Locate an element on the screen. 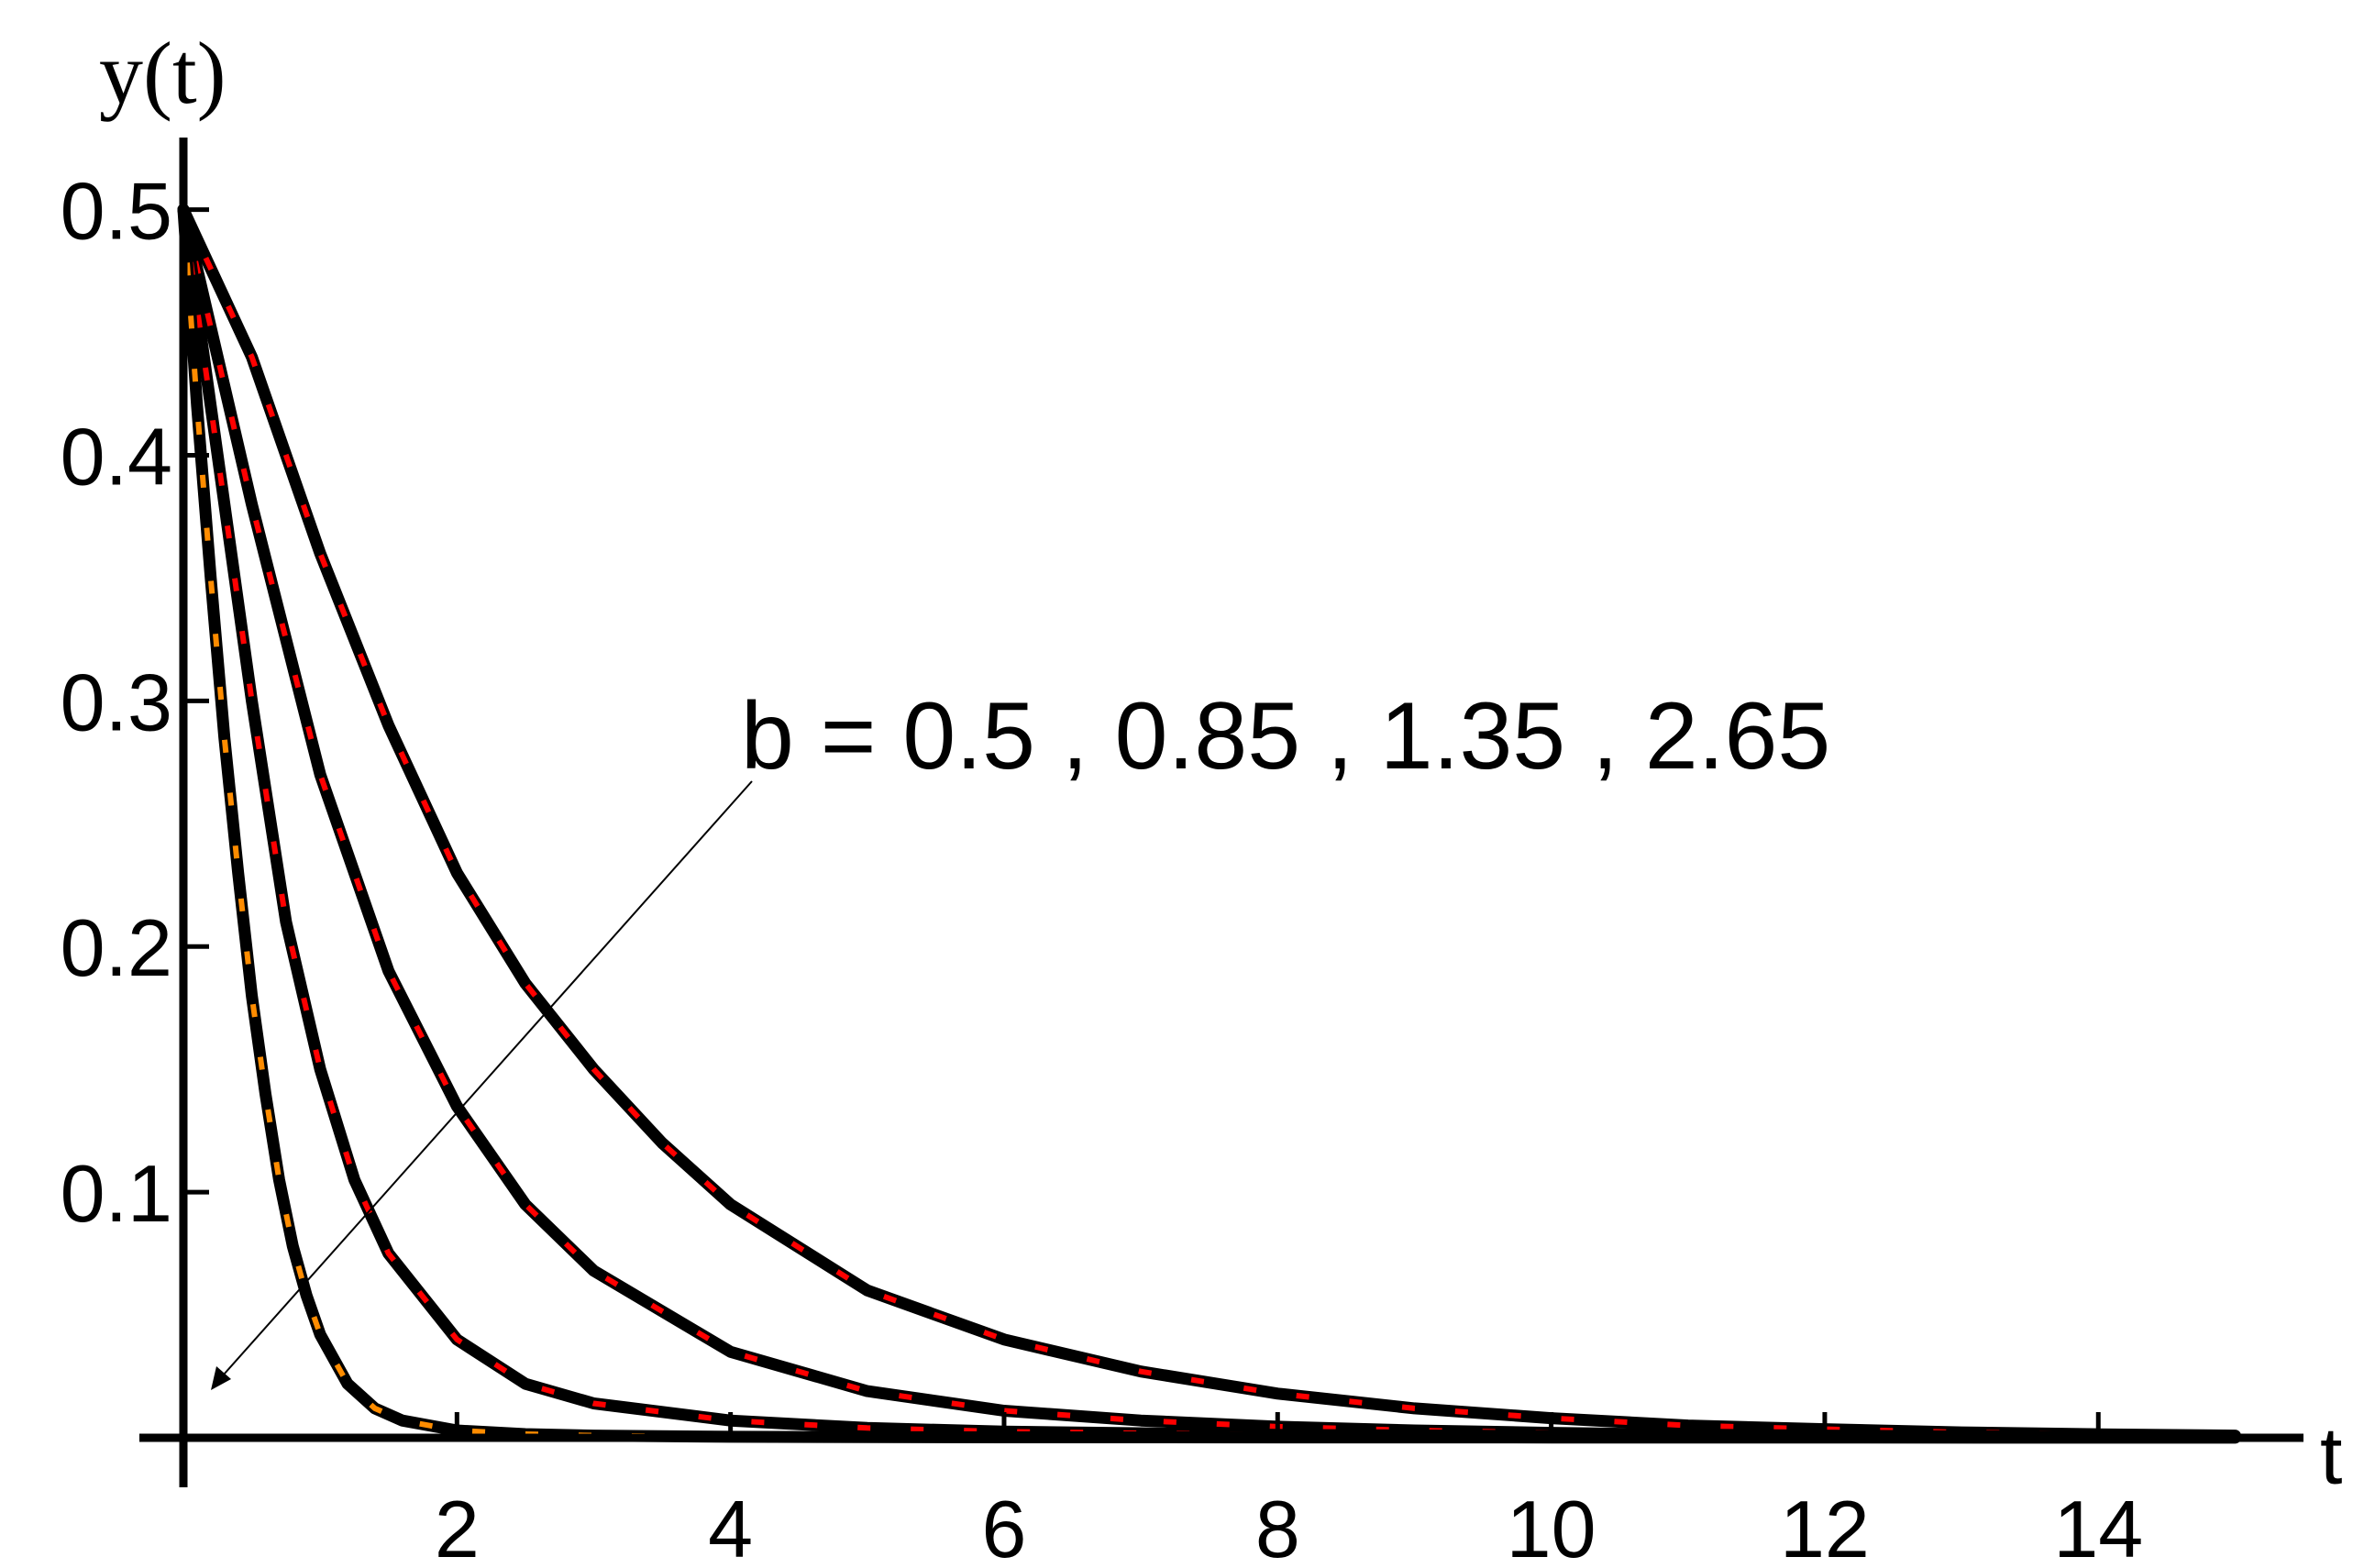 Image resolution: width=2375 pixels, height=1568 pixels. y-tick-label: 0.2 is located at coordinates (117, 948).